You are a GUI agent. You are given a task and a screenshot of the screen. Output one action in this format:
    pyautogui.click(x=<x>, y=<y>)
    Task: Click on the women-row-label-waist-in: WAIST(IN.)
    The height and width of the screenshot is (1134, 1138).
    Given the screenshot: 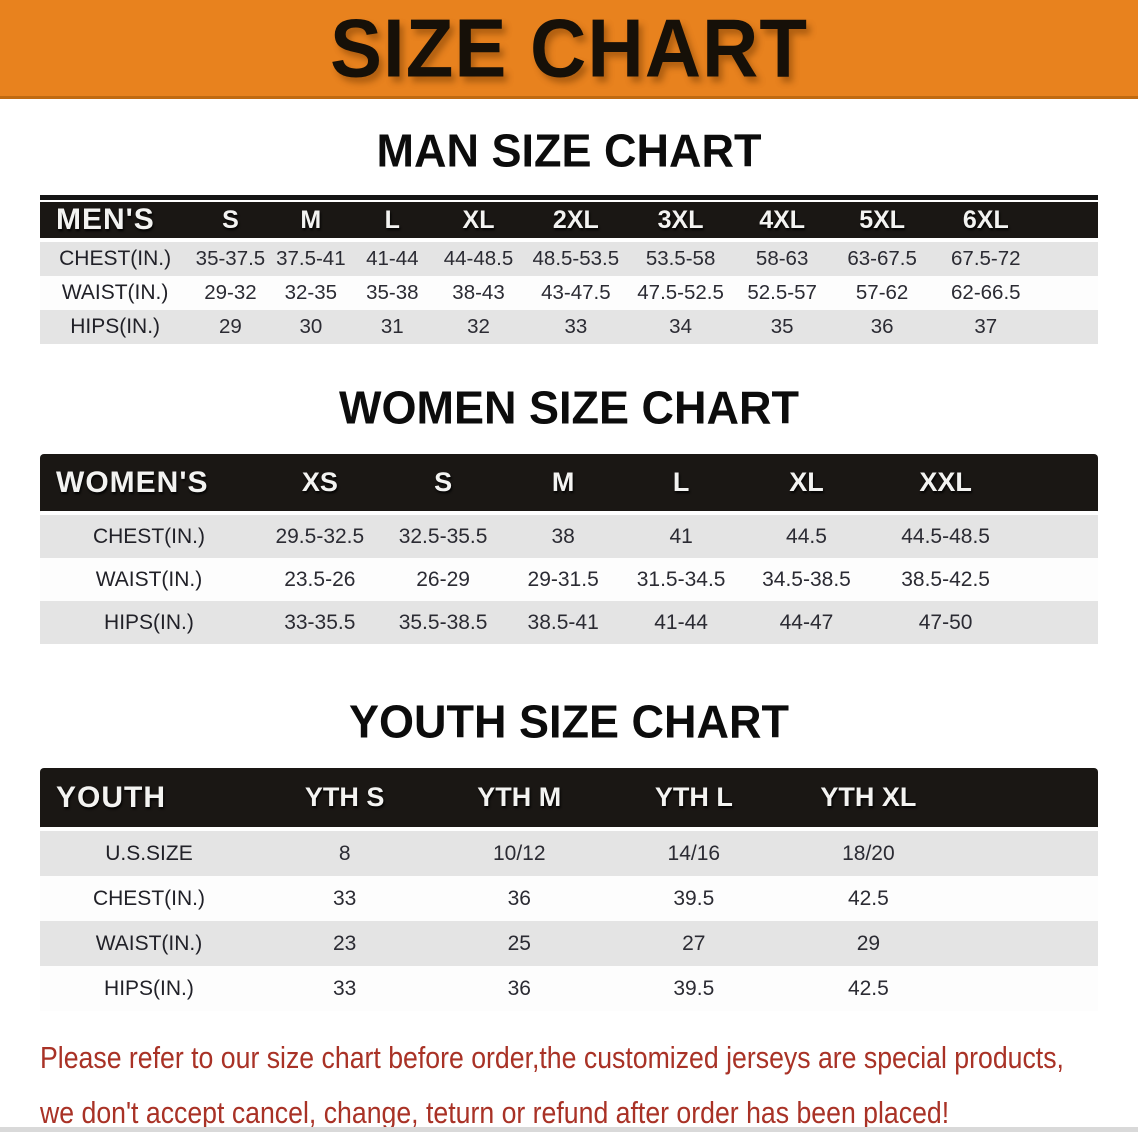 What is the action you would take?
    pyautogui.click(x=149, y=579)
    